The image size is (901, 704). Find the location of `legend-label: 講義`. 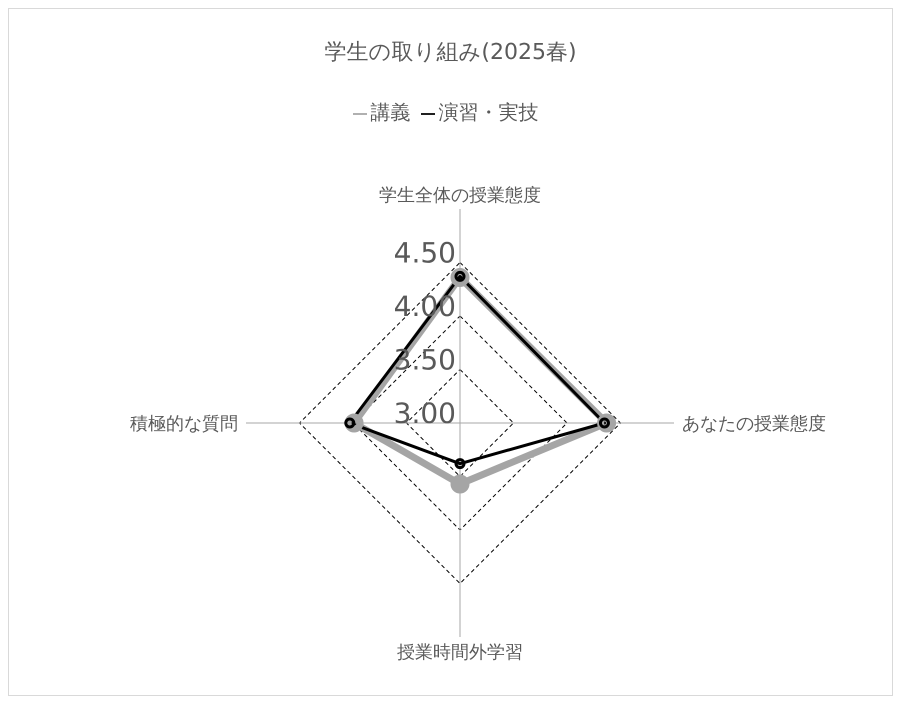

legend-label: 講義 is located at coordinates (390, 112).